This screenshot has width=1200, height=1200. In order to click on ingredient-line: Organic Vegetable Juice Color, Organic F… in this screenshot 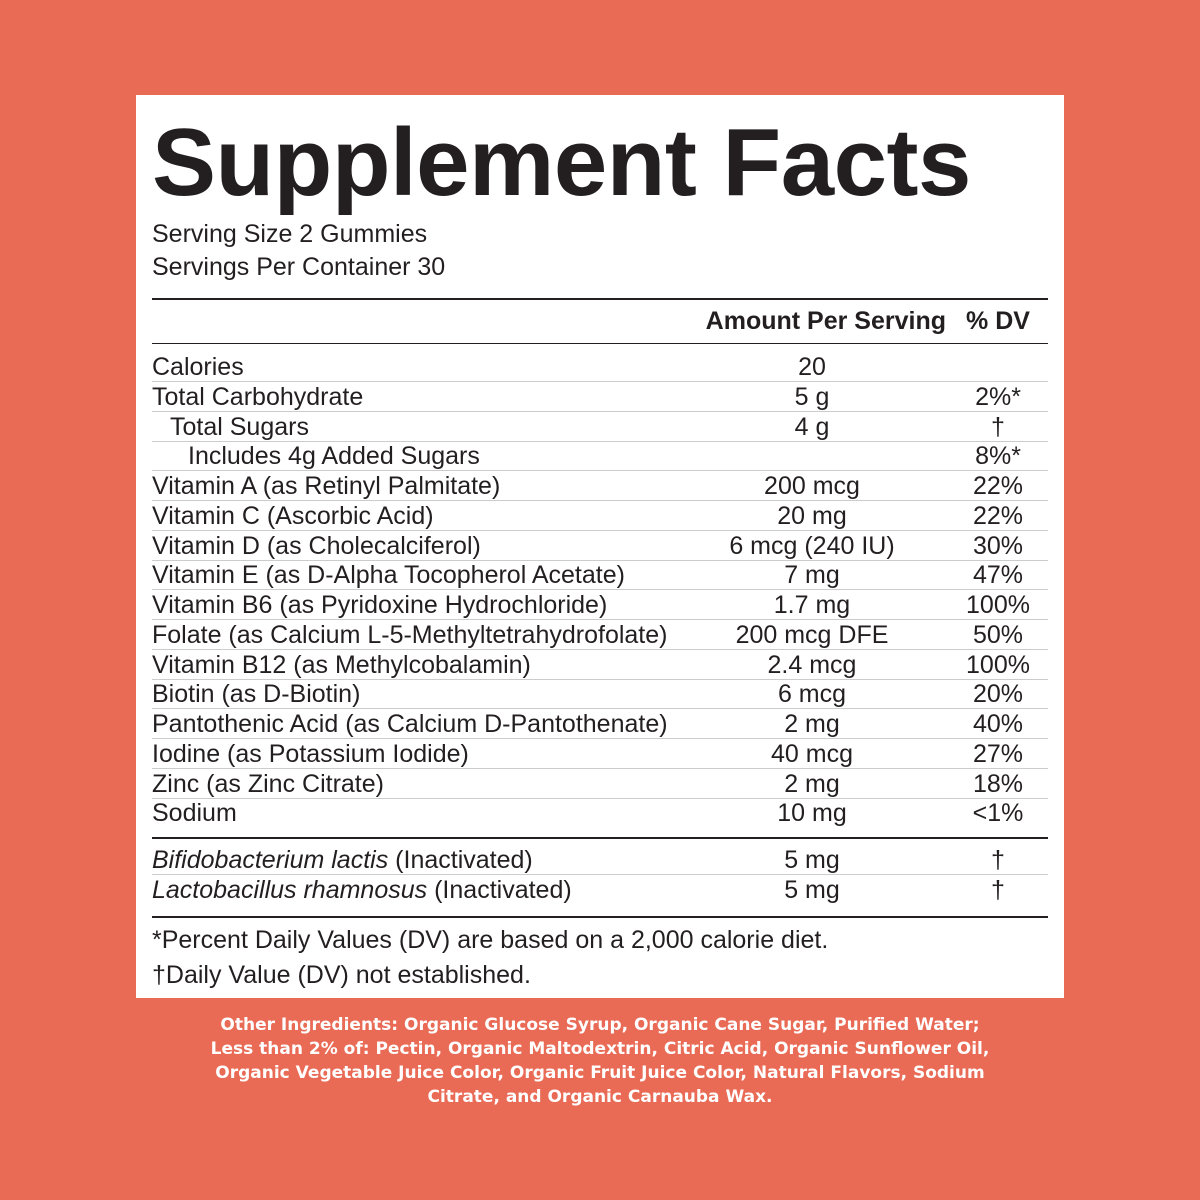, I will do `click(600, 1073)`.